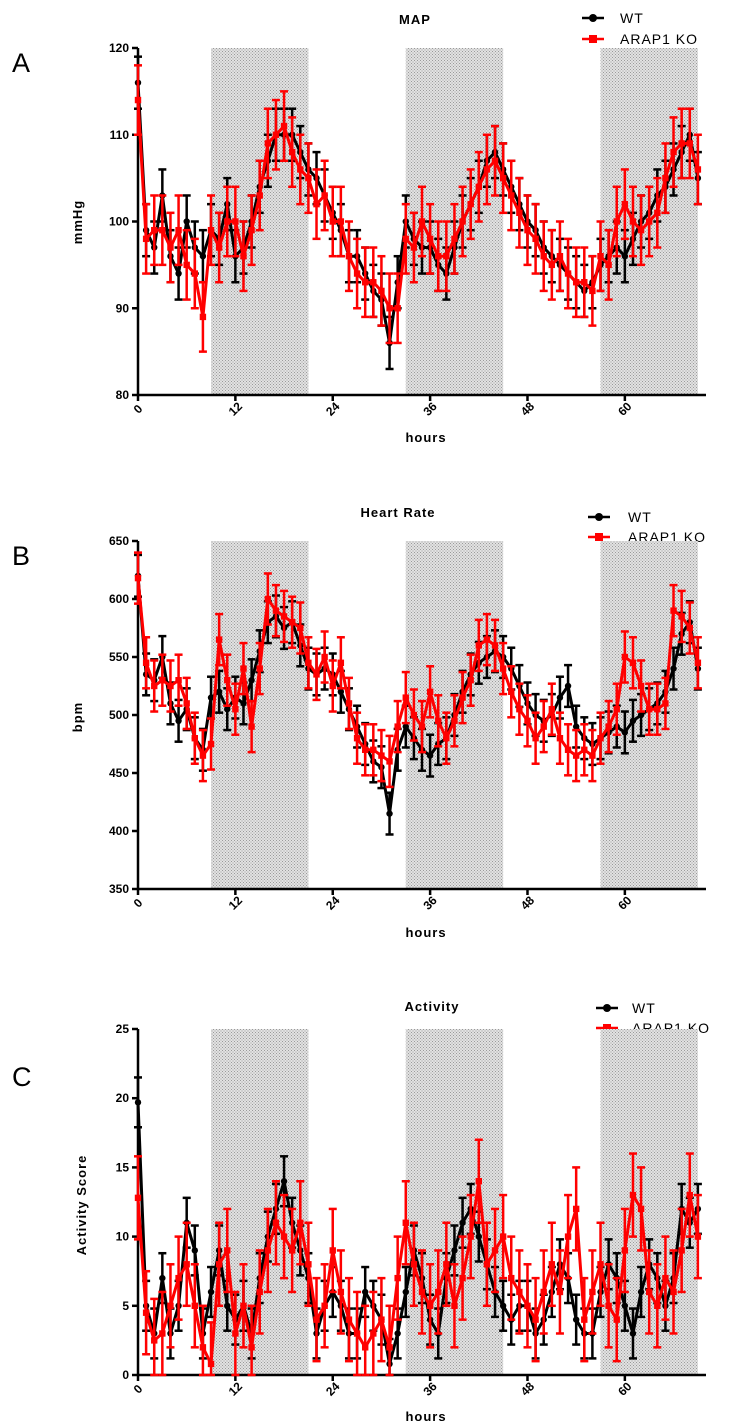 Image resolution: width=729 pixels, height=1426 pixels. What do you see at coordinates (415, 19) in the screenshot?
I see `chart-title: MAP` at bounding box center [415, 19].